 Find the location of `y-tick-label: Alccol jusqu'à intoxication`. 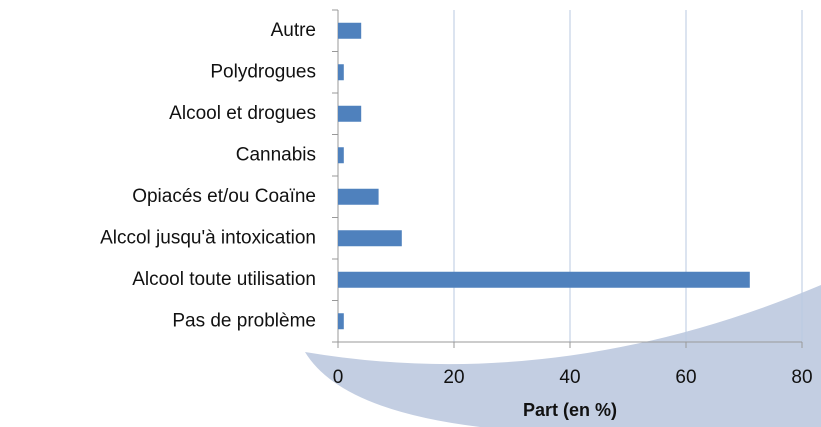

y-tick-label: Alccol jusqu'à intoxication is located at coordinates (208, 237).